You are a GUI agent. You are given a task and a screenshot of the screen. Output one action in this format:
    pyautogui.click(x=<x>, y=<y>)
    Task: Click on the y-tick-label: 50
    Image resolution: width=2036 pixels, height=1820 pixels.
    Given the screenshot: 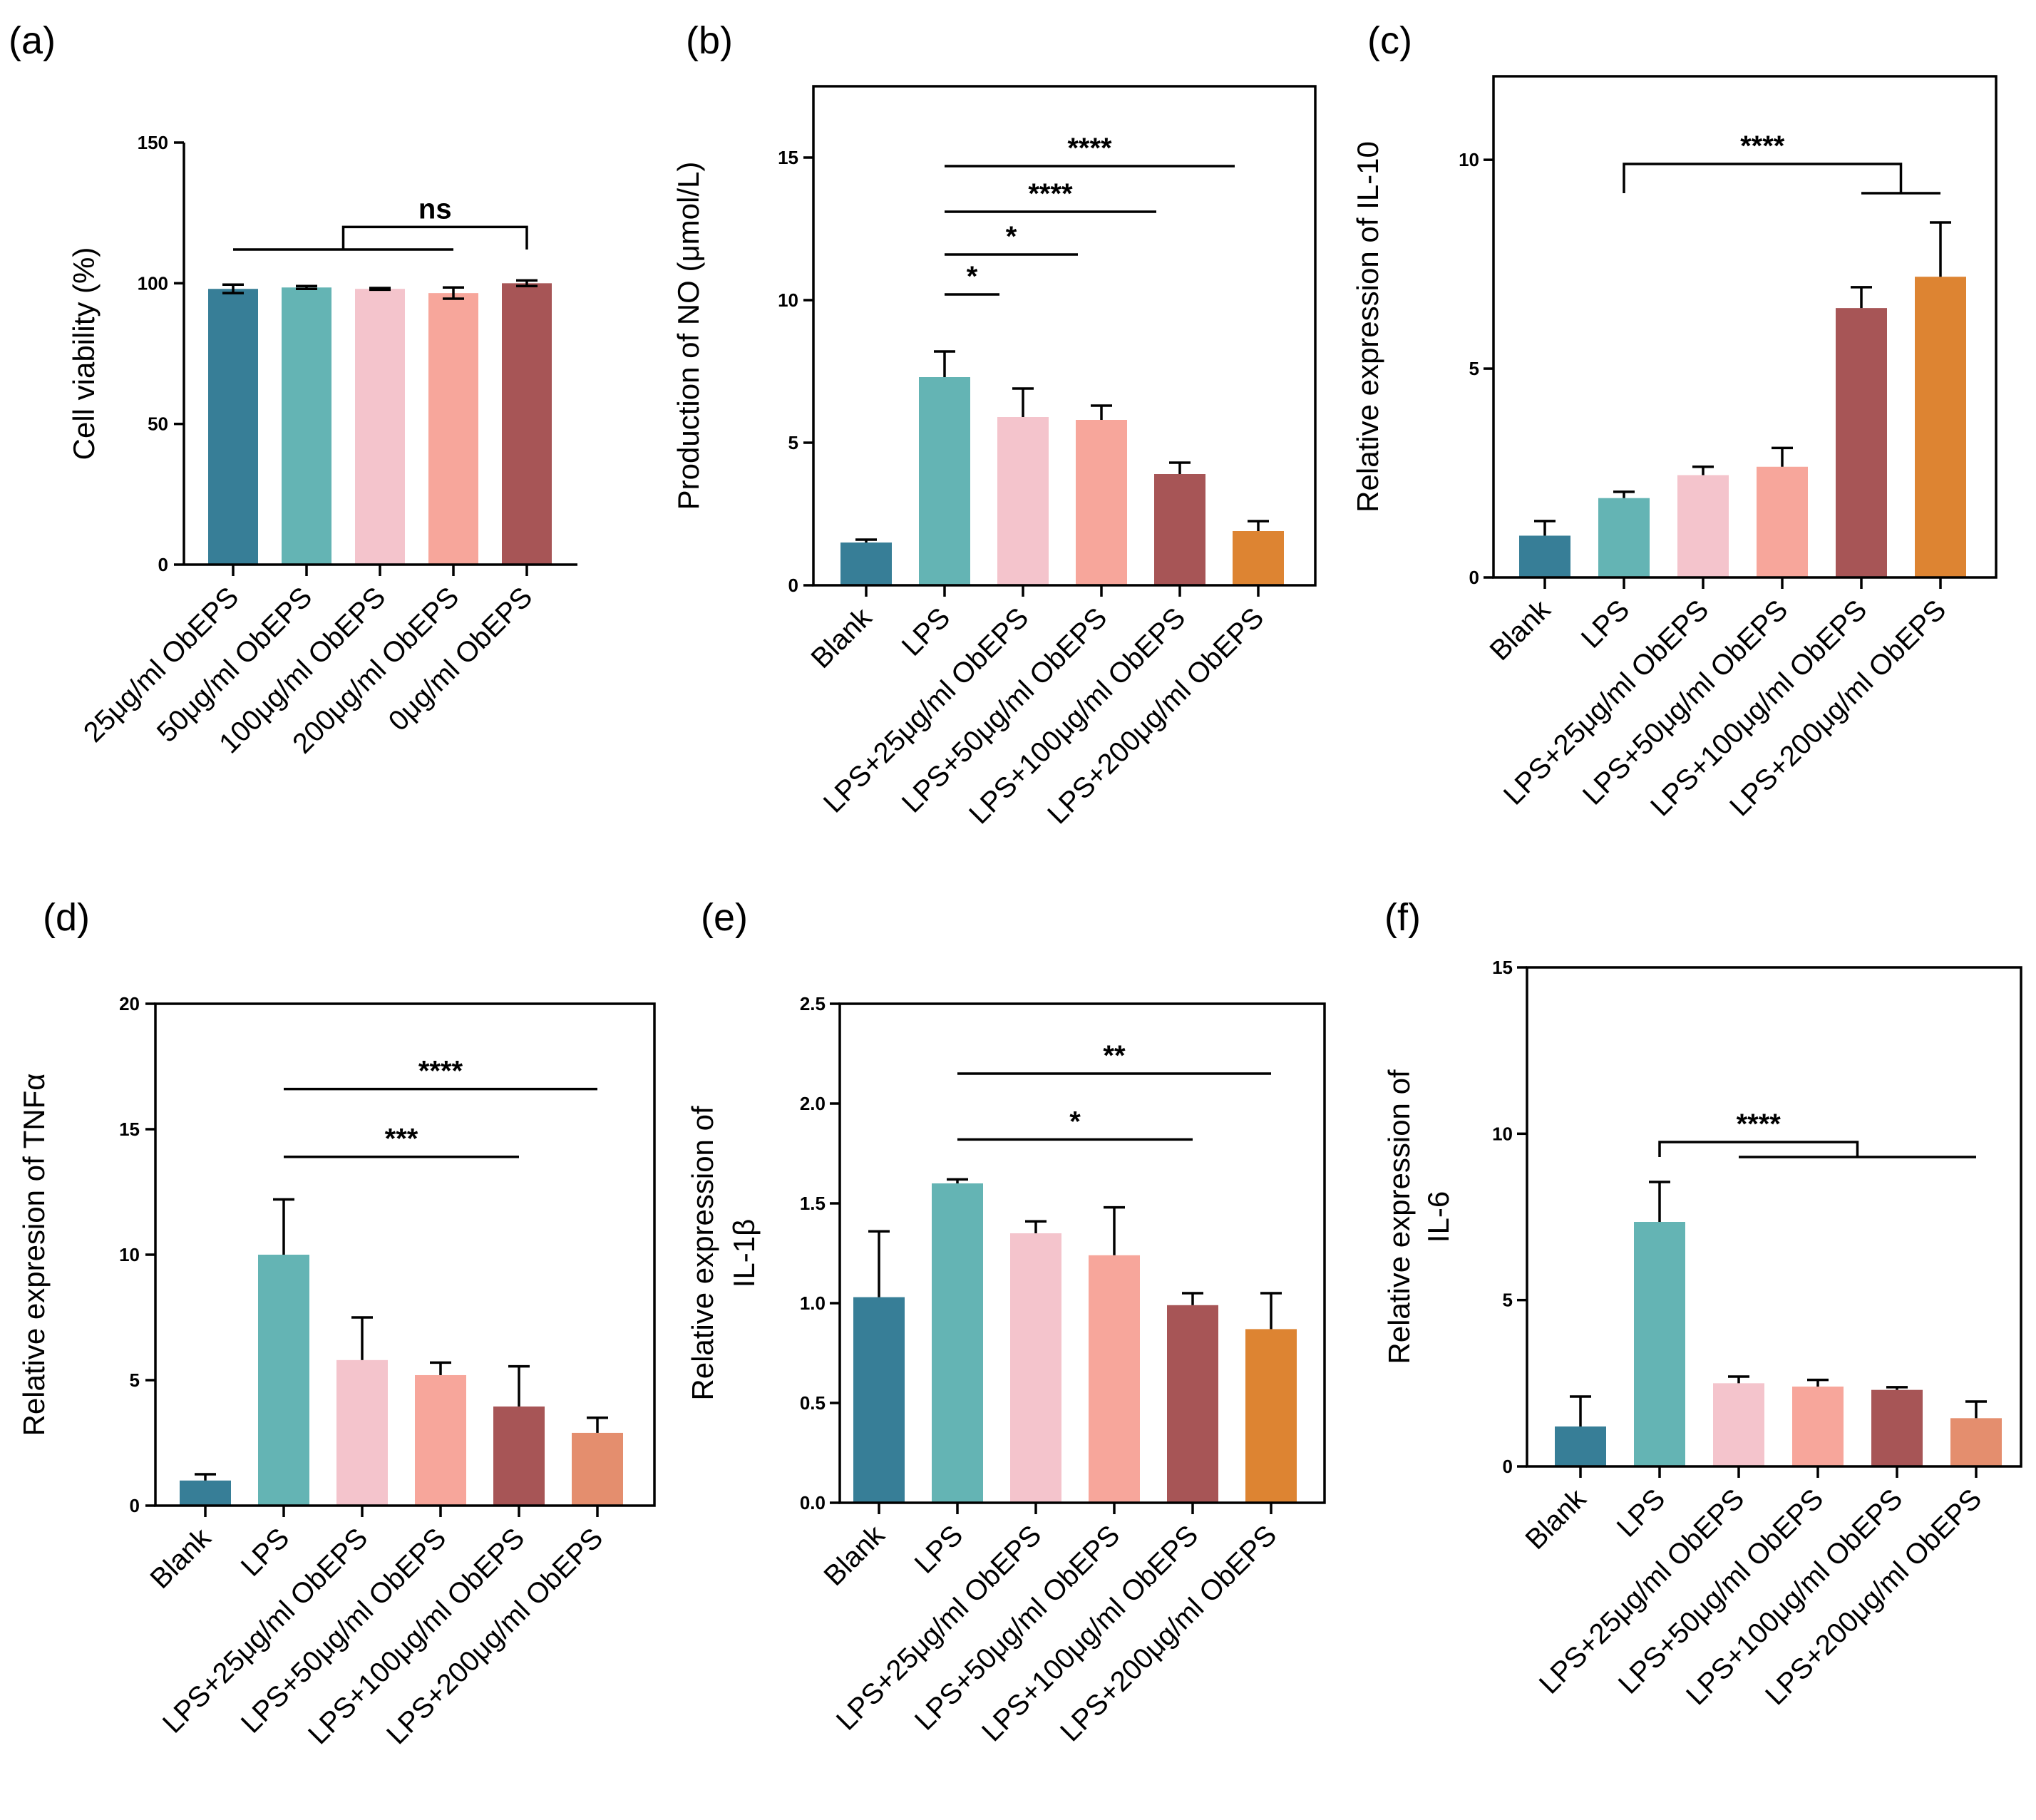 What is the action you would take?
    pyautogui.click(x=158, y=424)
    